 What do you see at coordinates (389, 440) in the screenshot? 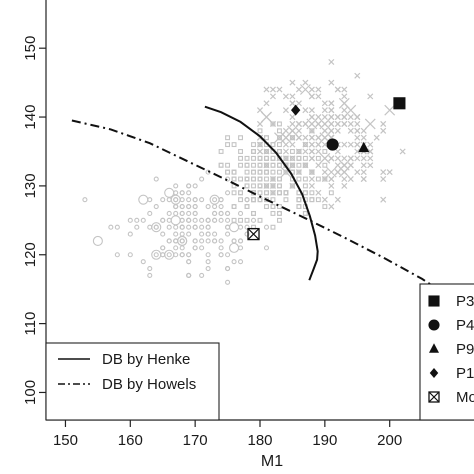
I see `x-tick-label: 200` at bounding box center [389, 440].